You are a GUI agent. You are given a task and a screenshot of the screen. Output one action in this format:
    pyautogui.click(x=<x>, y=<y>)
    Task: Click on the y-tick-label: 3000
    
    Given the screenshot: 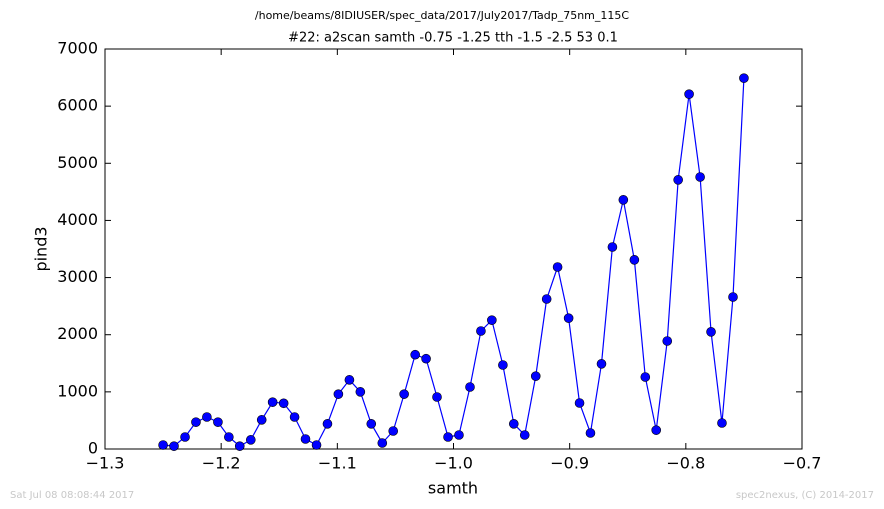 What is the action you would take?
    pyautogui.click(x=77, y=276)
    